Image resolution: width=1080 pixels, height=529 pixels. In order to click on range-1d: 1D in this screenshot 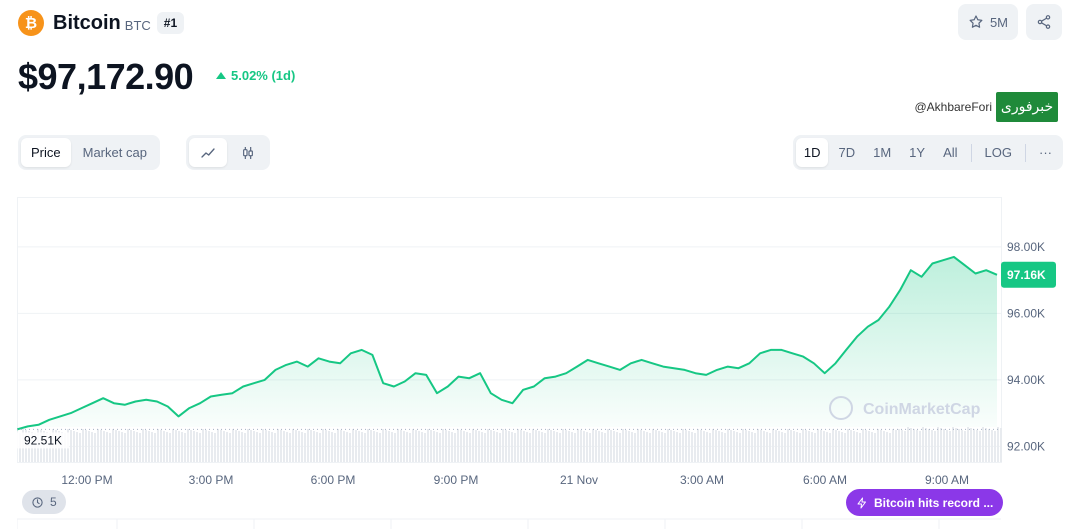, I will do `click(812, 152)`.